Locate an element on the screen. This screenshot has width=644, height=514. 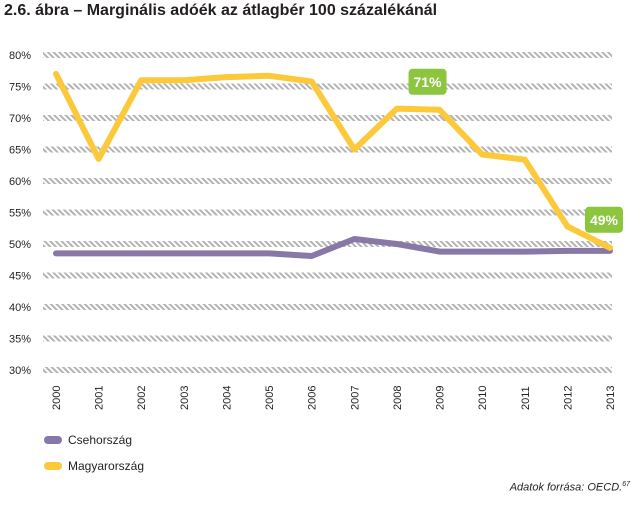
annotation-label: 71% is located at coordinates (428, 82).